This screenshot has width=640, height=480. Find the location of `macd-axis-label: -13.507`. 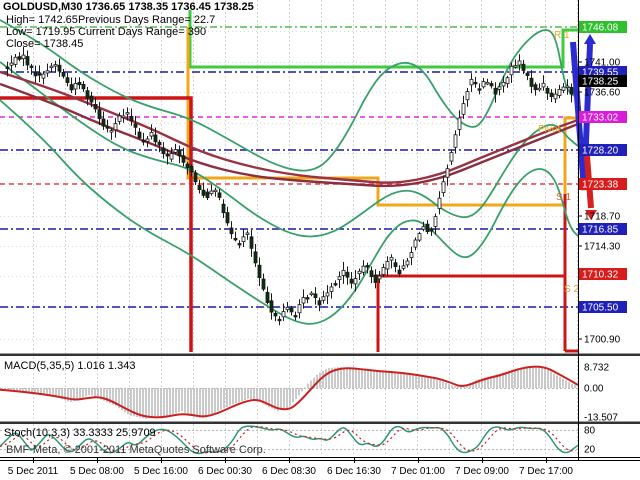

macd-axis-label: -13.507 is located at coordinates (601, 418).